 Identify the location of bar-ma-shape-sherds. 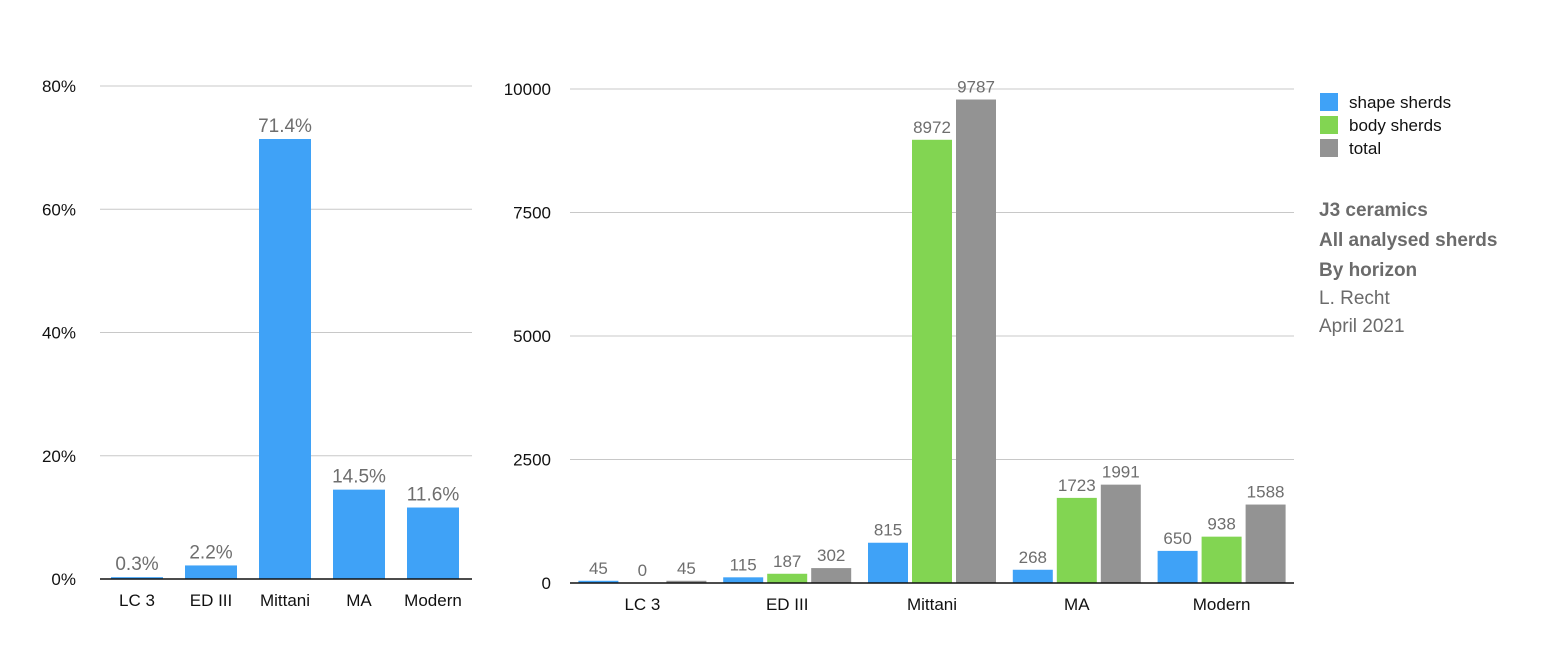
(1032, 576).